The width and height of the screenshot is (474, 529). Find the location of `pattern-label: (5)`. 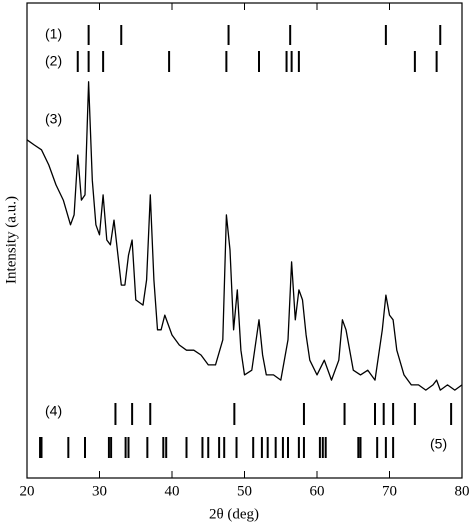

pattern-label: (5) is located at coordinates (438, 444).